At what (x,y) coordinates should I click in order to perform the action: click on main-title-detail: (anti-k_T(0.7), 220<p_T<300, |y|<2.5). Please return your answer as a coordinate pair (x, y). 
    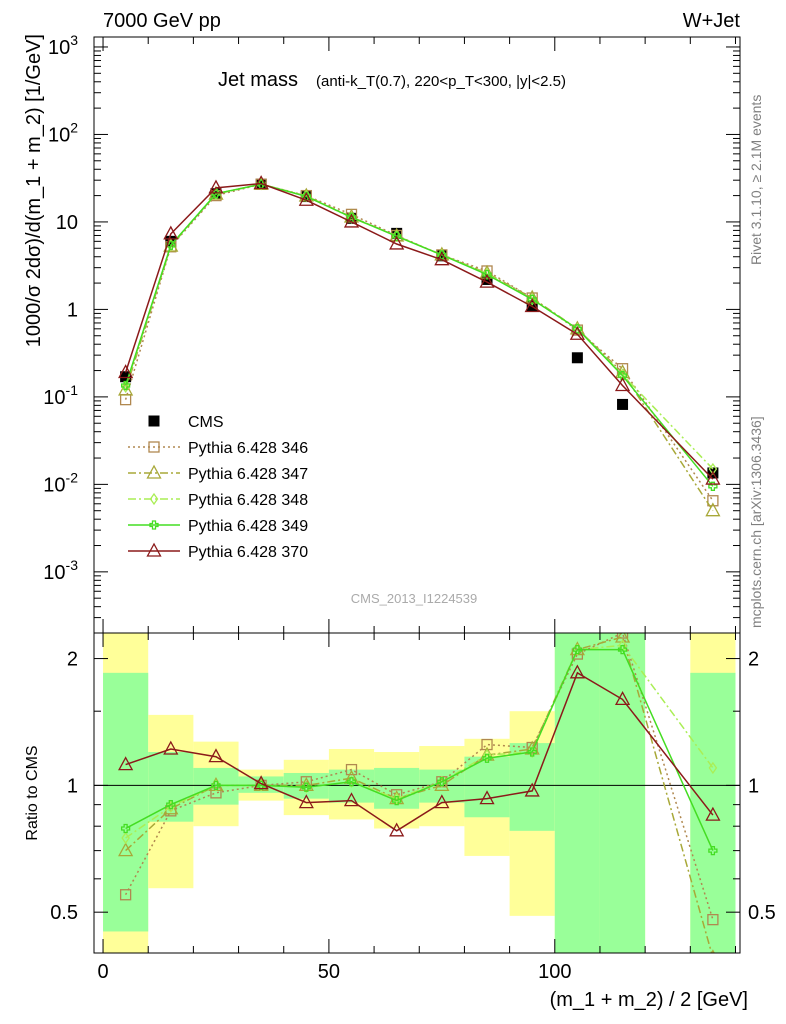
    Looking at the image, I should click on (441, 81).